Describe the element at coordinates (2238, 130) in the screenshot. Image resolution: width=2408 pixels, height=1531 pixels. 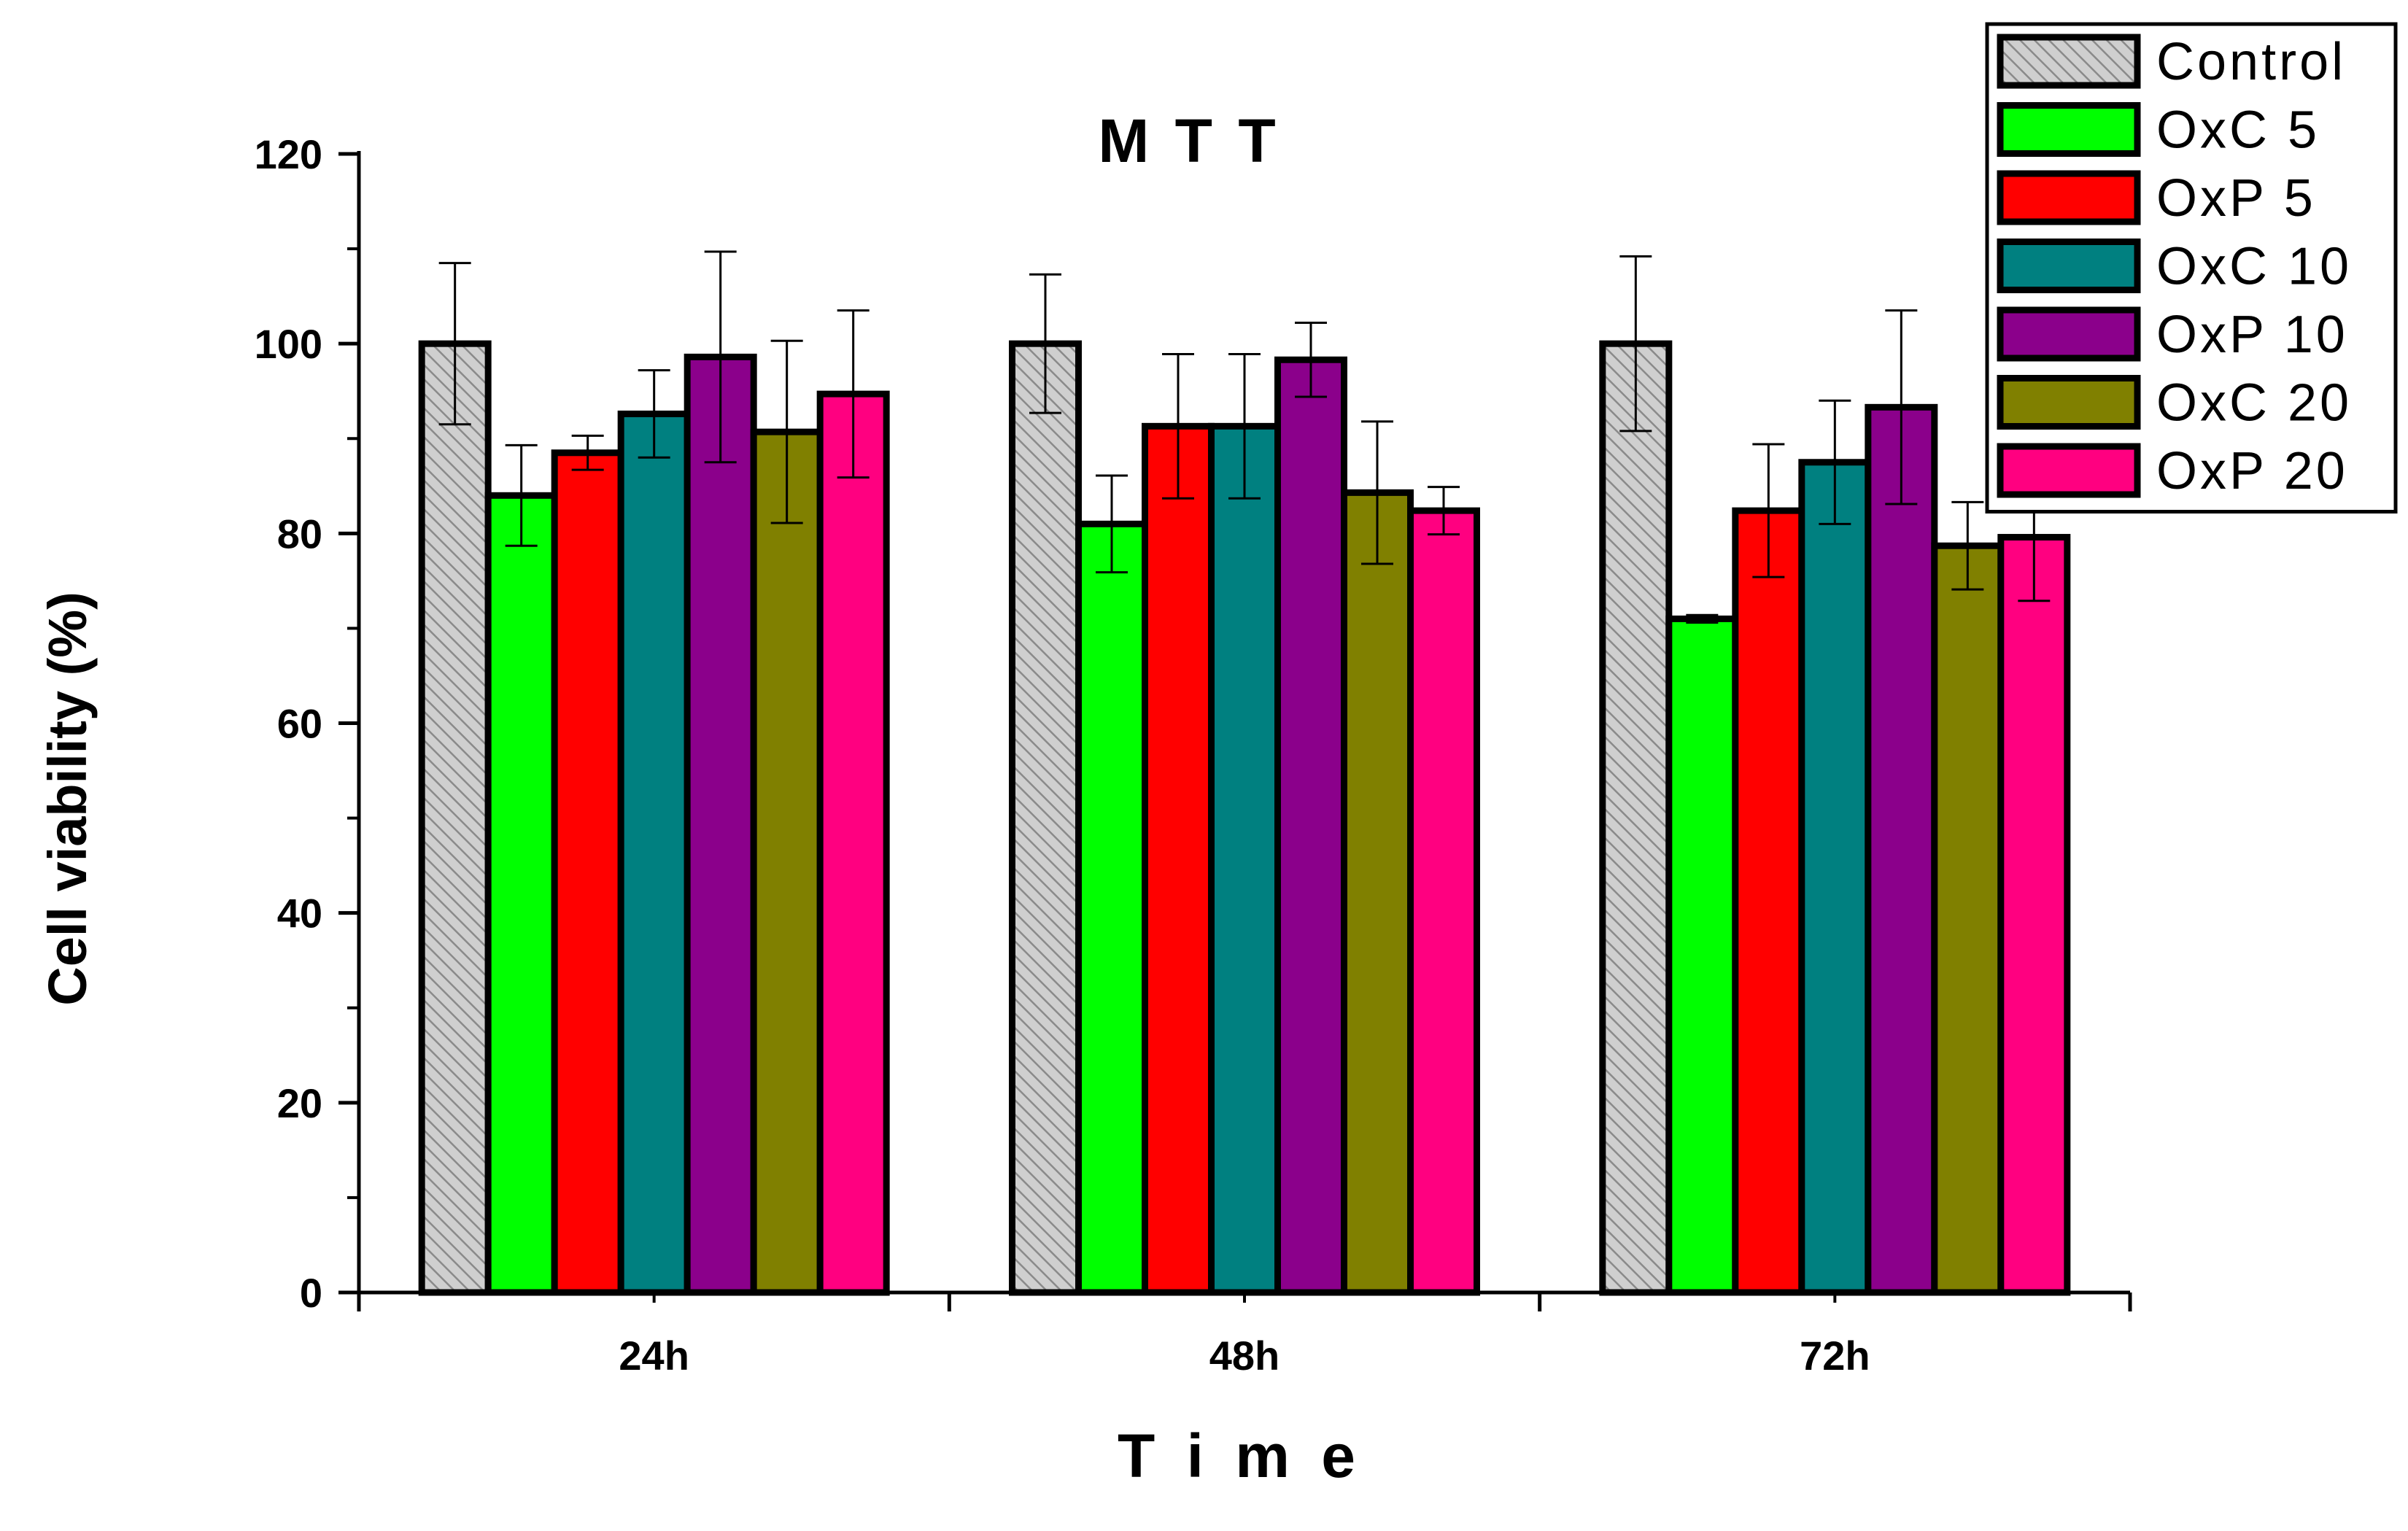
I see `legend-label: OxC 5` at that location.